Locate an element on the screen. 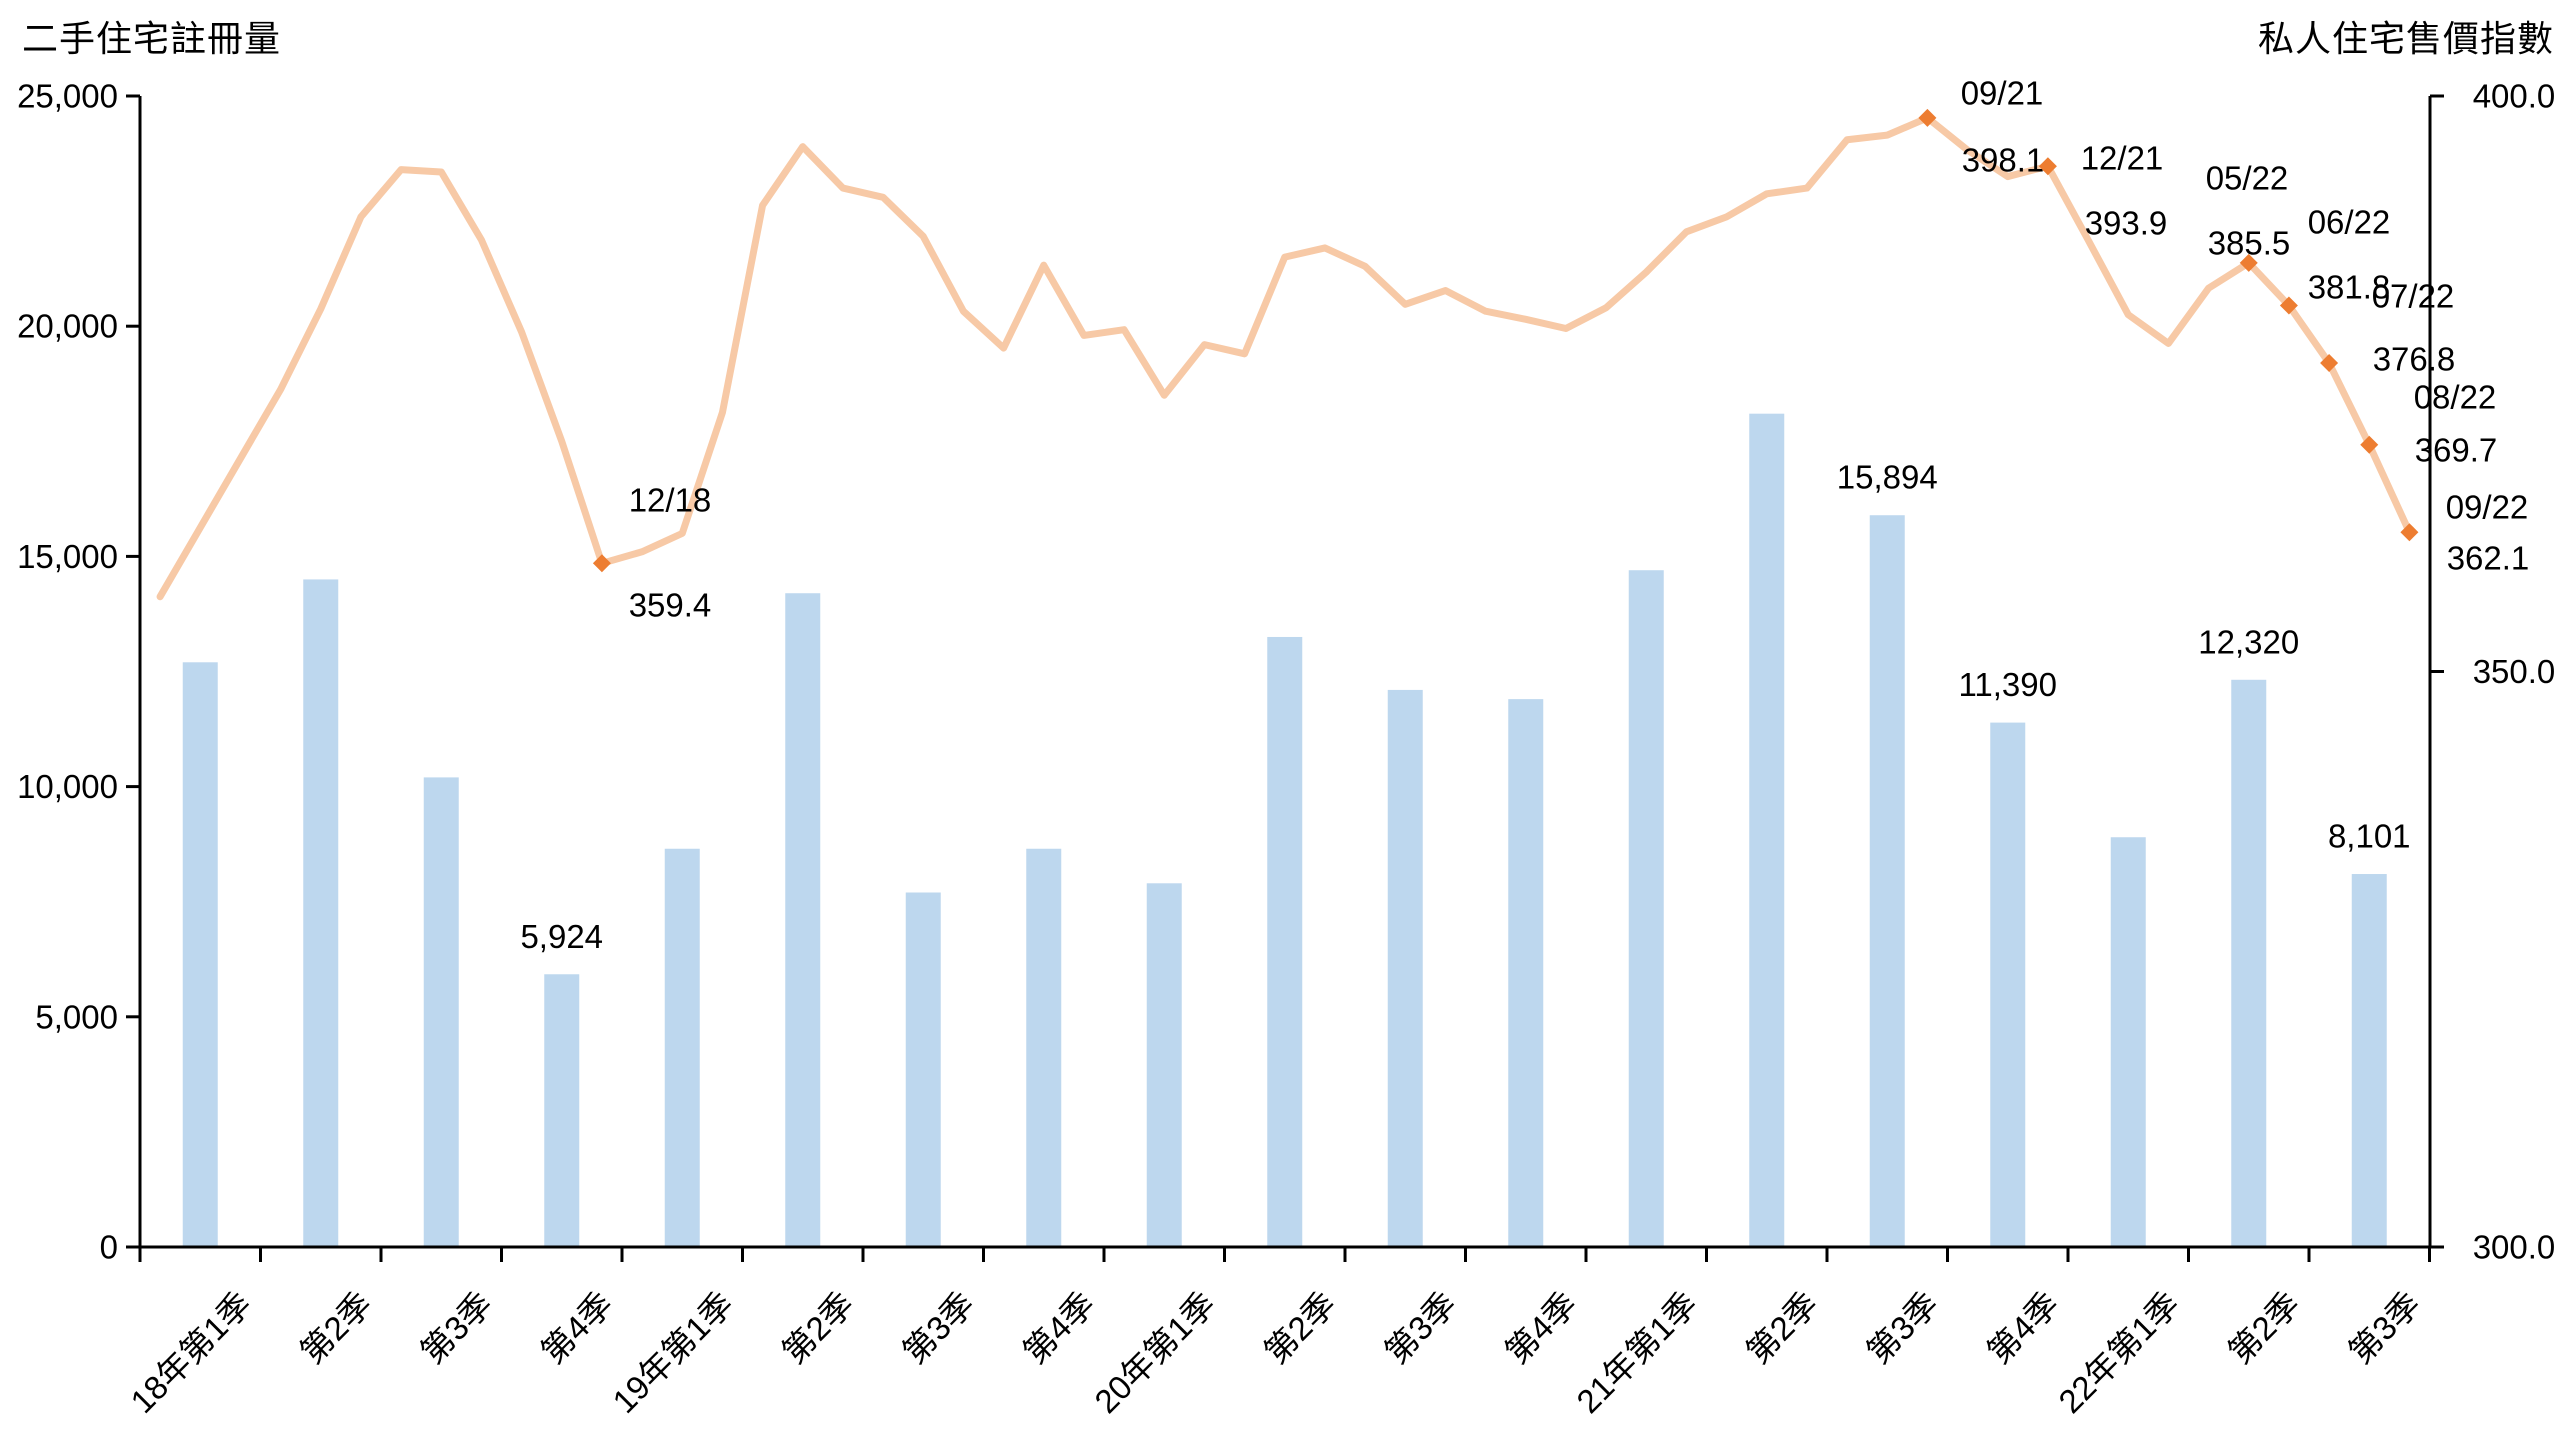 The width and height of the screenshot is (2560, 1440). annotation-value-label: 369.7 is located at coordinates (2456, 450).